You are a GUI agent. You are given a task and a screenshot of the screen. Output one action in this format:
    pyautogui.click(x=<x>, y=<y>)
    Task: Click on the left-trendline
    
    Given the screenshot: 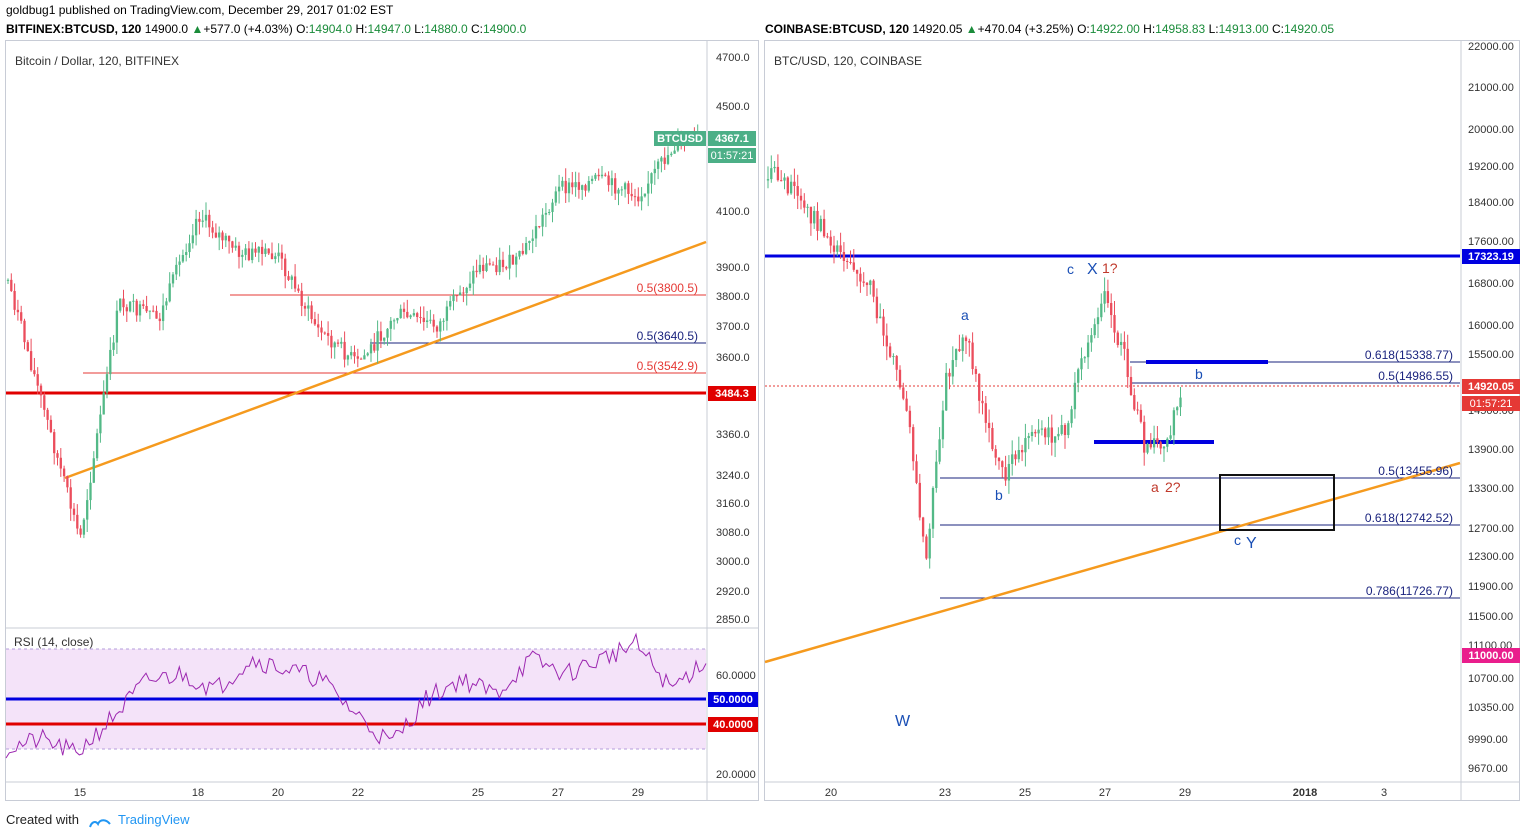 What is the action you would take?
    pyautogui.click(x=385, y=360)
    